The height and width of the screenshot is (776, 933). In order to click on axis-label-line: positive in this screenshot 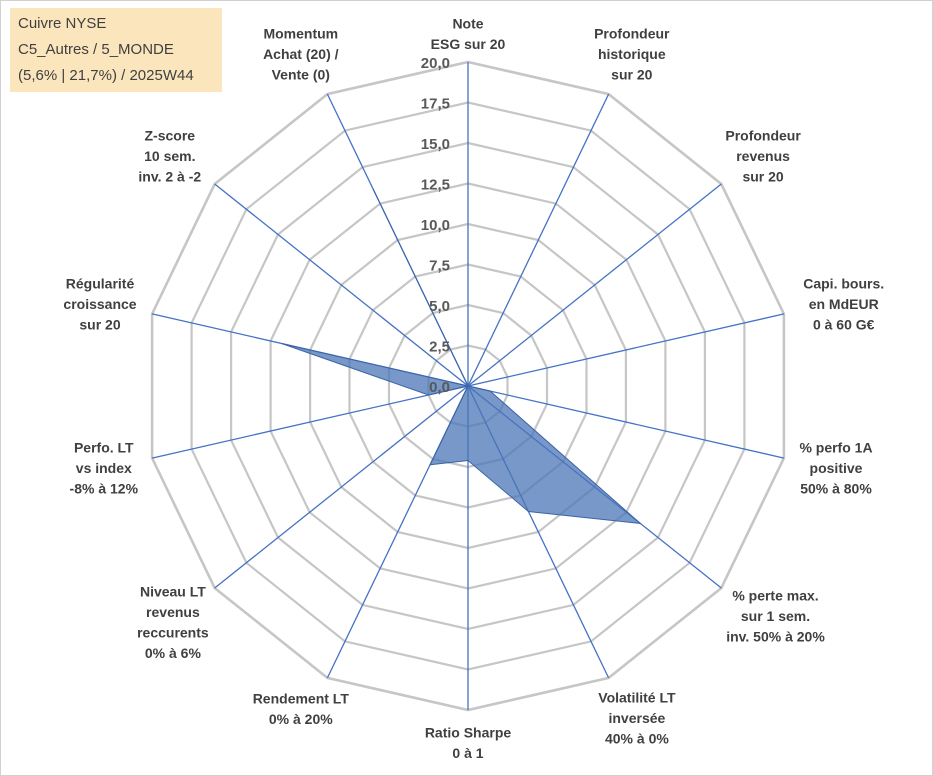, I will do `click(836, 468)`.